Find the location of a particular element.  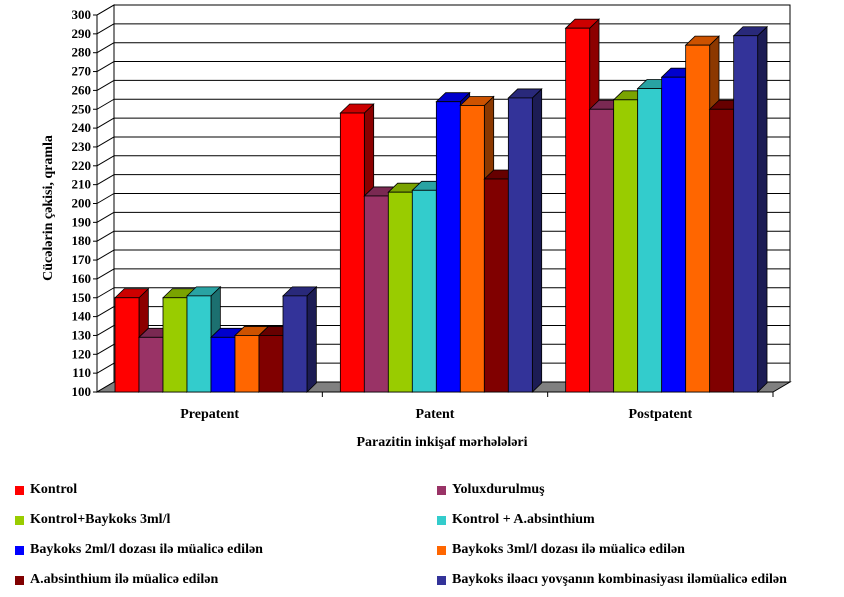

y-tick-label: 150 is located at coordinates (82, 297).